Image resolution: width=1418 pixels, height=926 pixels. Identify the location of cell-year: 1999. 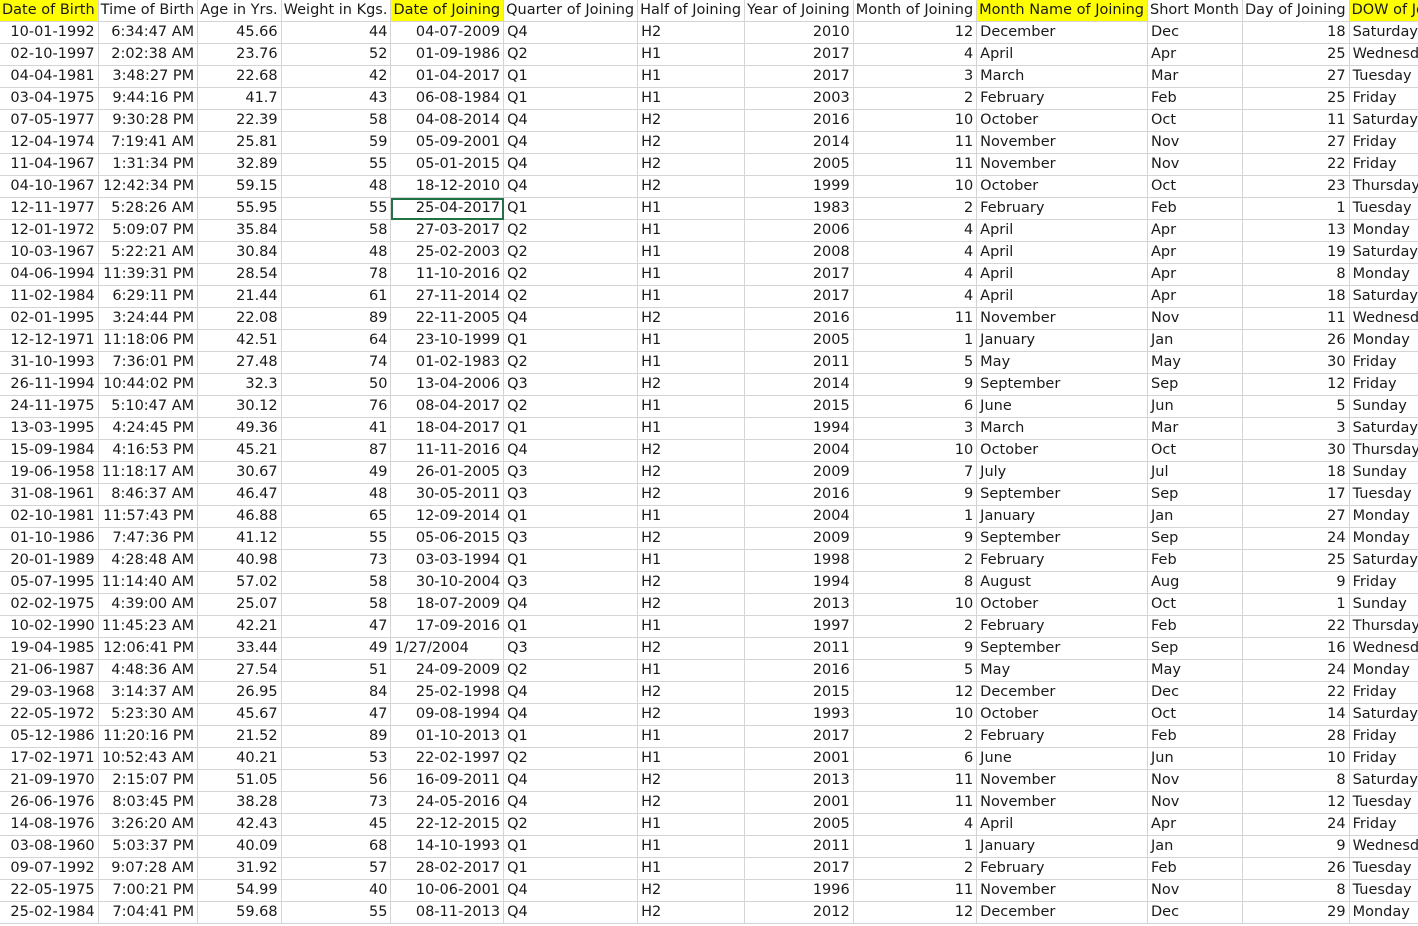
(799, 186).